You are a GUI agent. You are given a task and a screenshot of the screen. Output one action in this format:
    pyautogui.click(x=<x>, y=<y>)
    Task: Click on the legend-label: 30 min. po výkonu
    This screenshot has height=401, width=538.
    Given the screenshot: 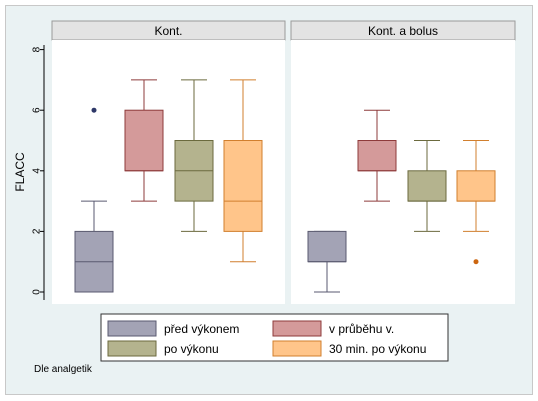 What is the action you would take?
    pyautogui.click(x=377, y=349)
    